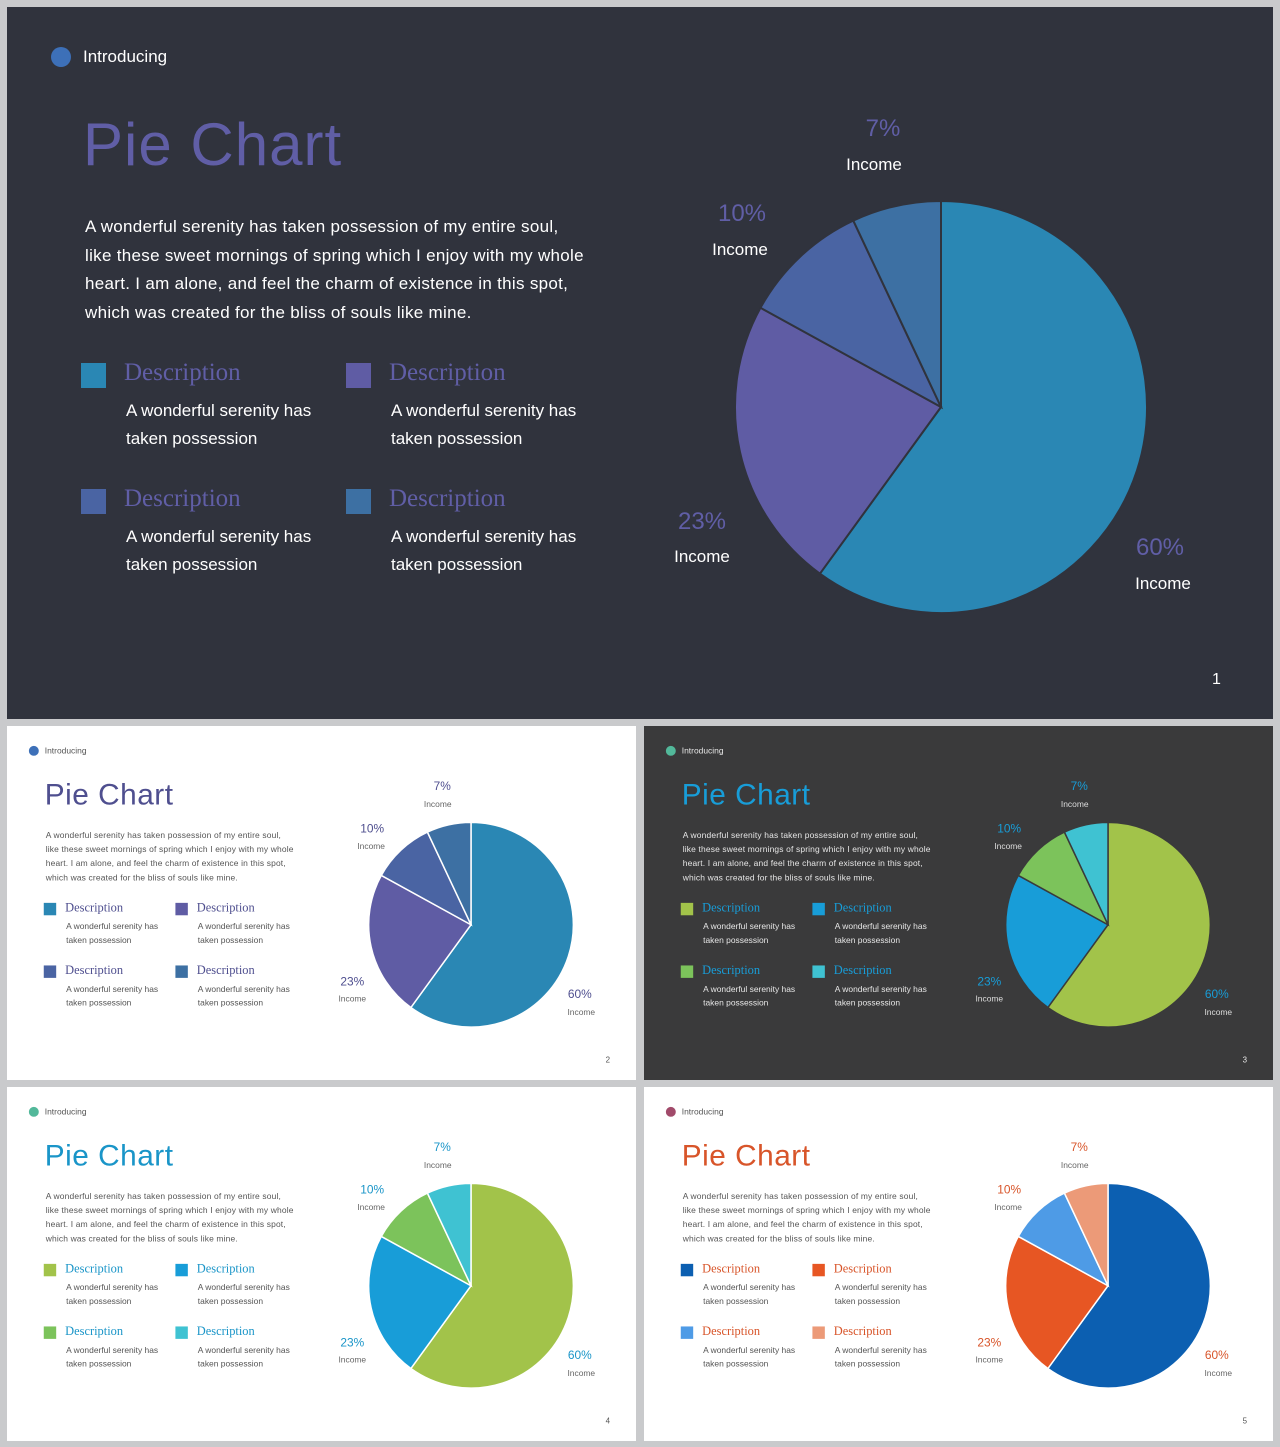  Describe the element at coordinates (608, 1060) in the screenshot. I see `page-number: 2` at that location.